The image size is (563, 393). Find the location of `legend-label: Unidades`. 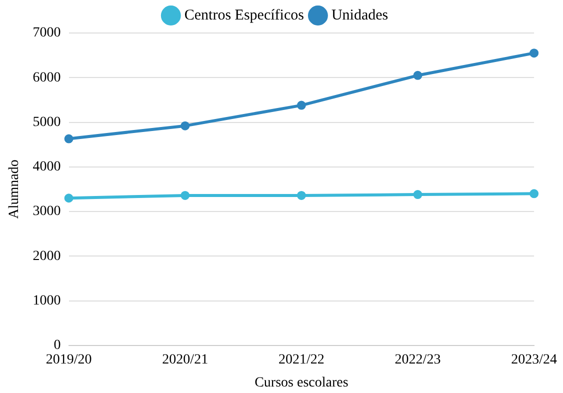

legend-label: Unidades is located at coordinates (359, 15).